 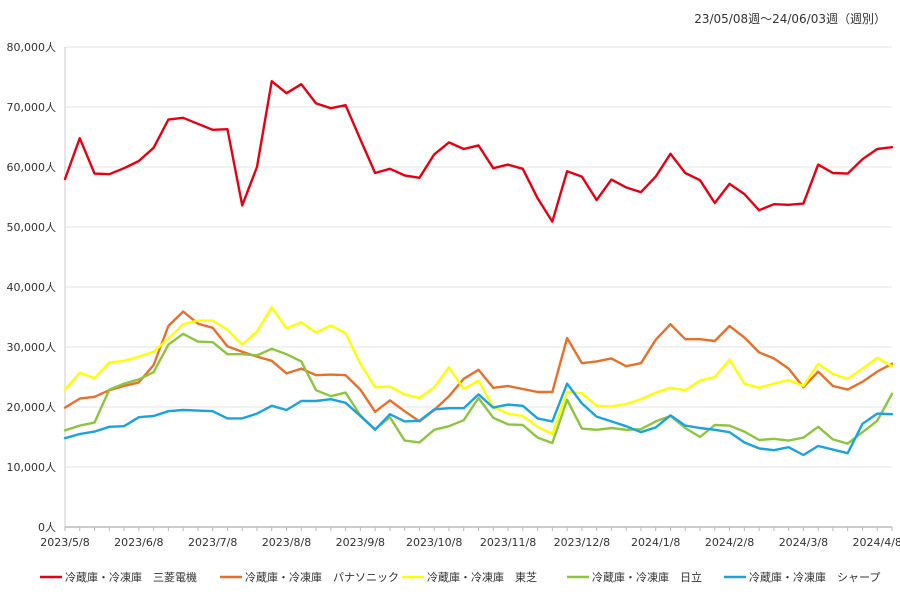 What do you see at coordinates (64, 542) in the screenshot?
I see `x-tick-label: 2023/5/8` at bounding box center [64, 542].